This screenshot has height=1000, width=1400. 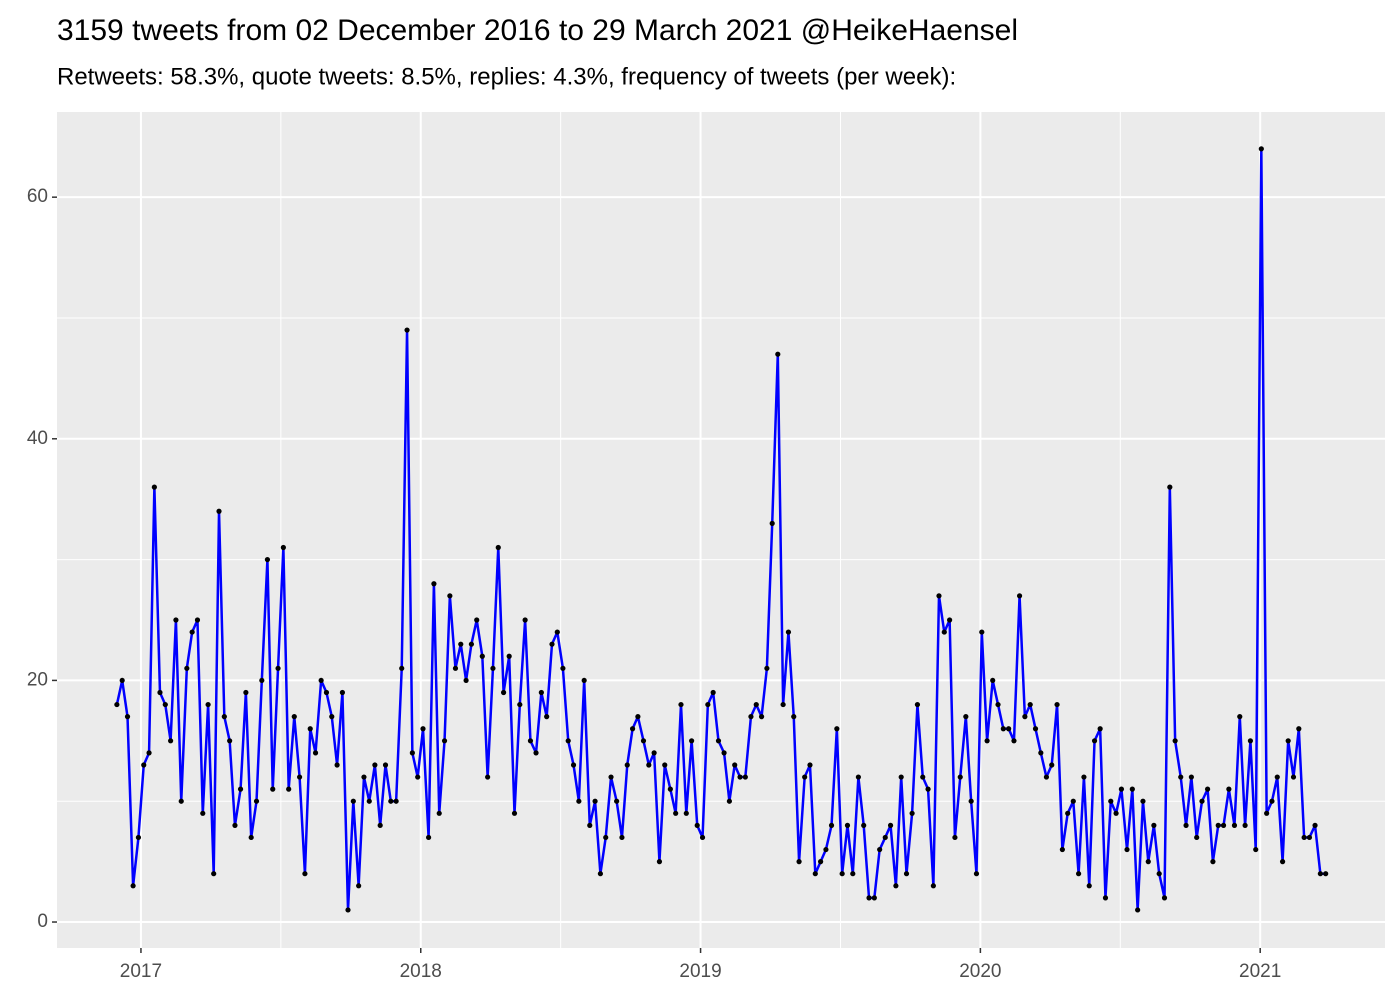 I want to click on x-tick-label: 2019, so click(x=700, y=971).